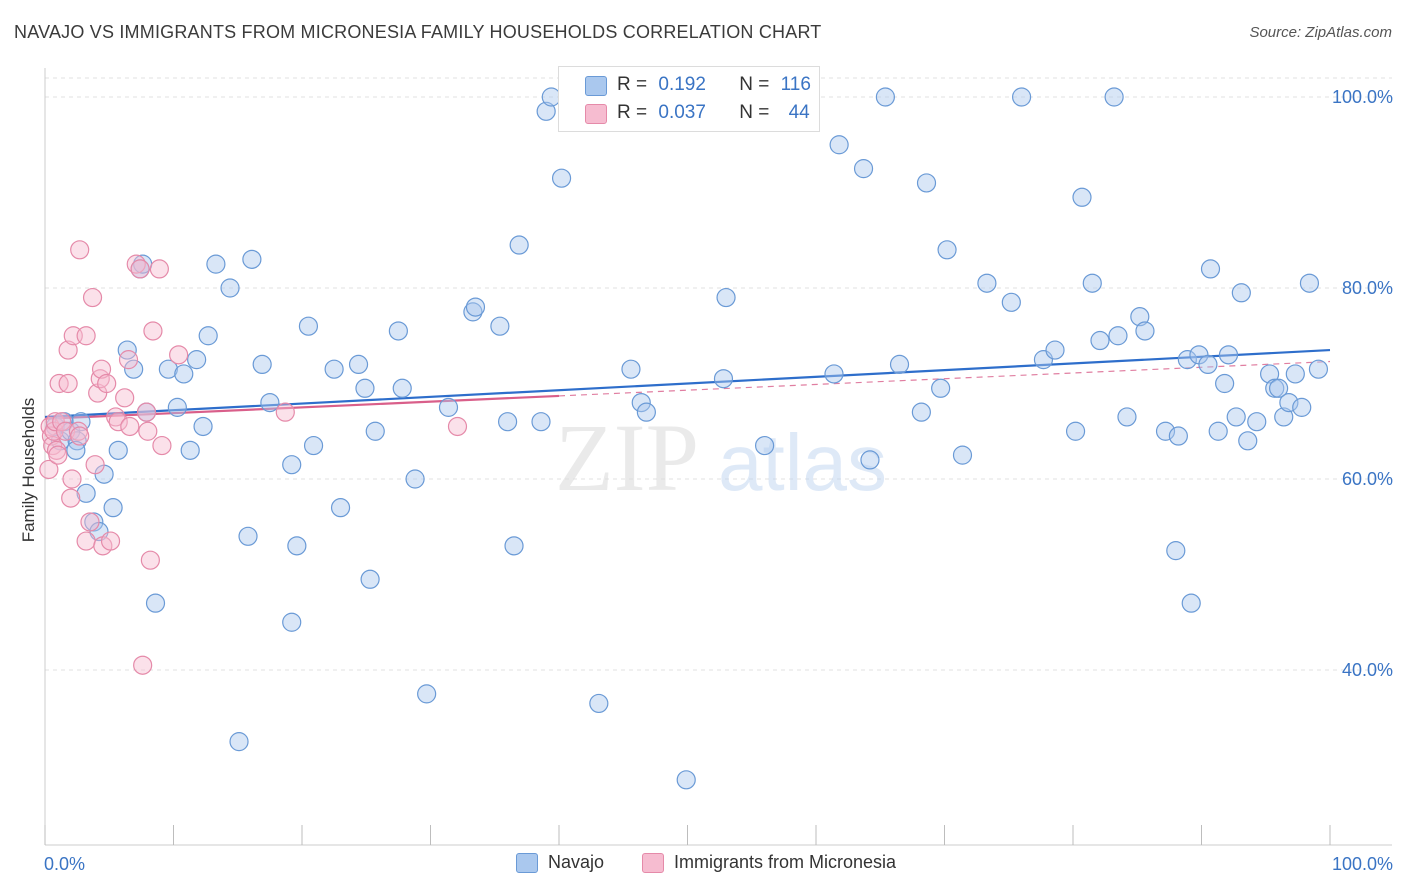 Image resolution: width=1406 pixels, height=892 pixels. I want to click on r-label: R =, so click(632, 112).